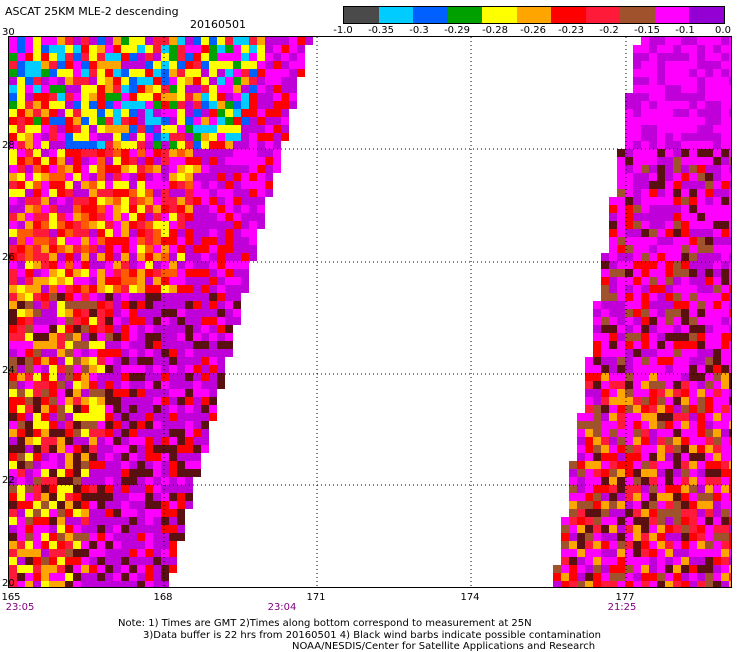  I want to click on time-label-right: 21:25, so click(622, 607).